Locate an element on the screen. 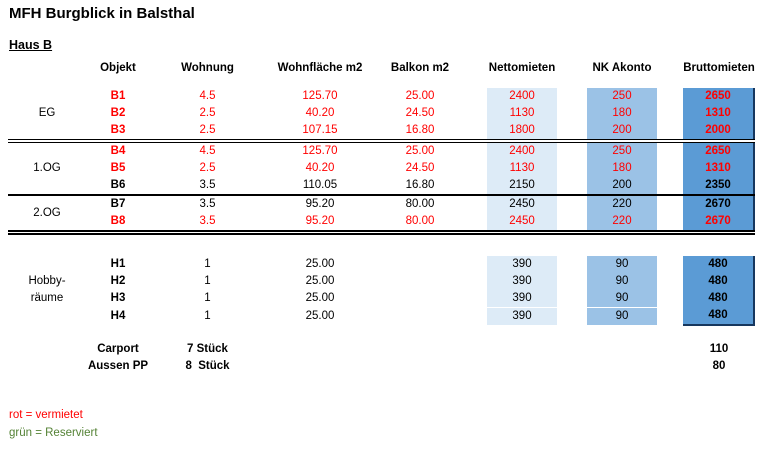  parking-count: 7 Stück is located at coordinates (207, 349).